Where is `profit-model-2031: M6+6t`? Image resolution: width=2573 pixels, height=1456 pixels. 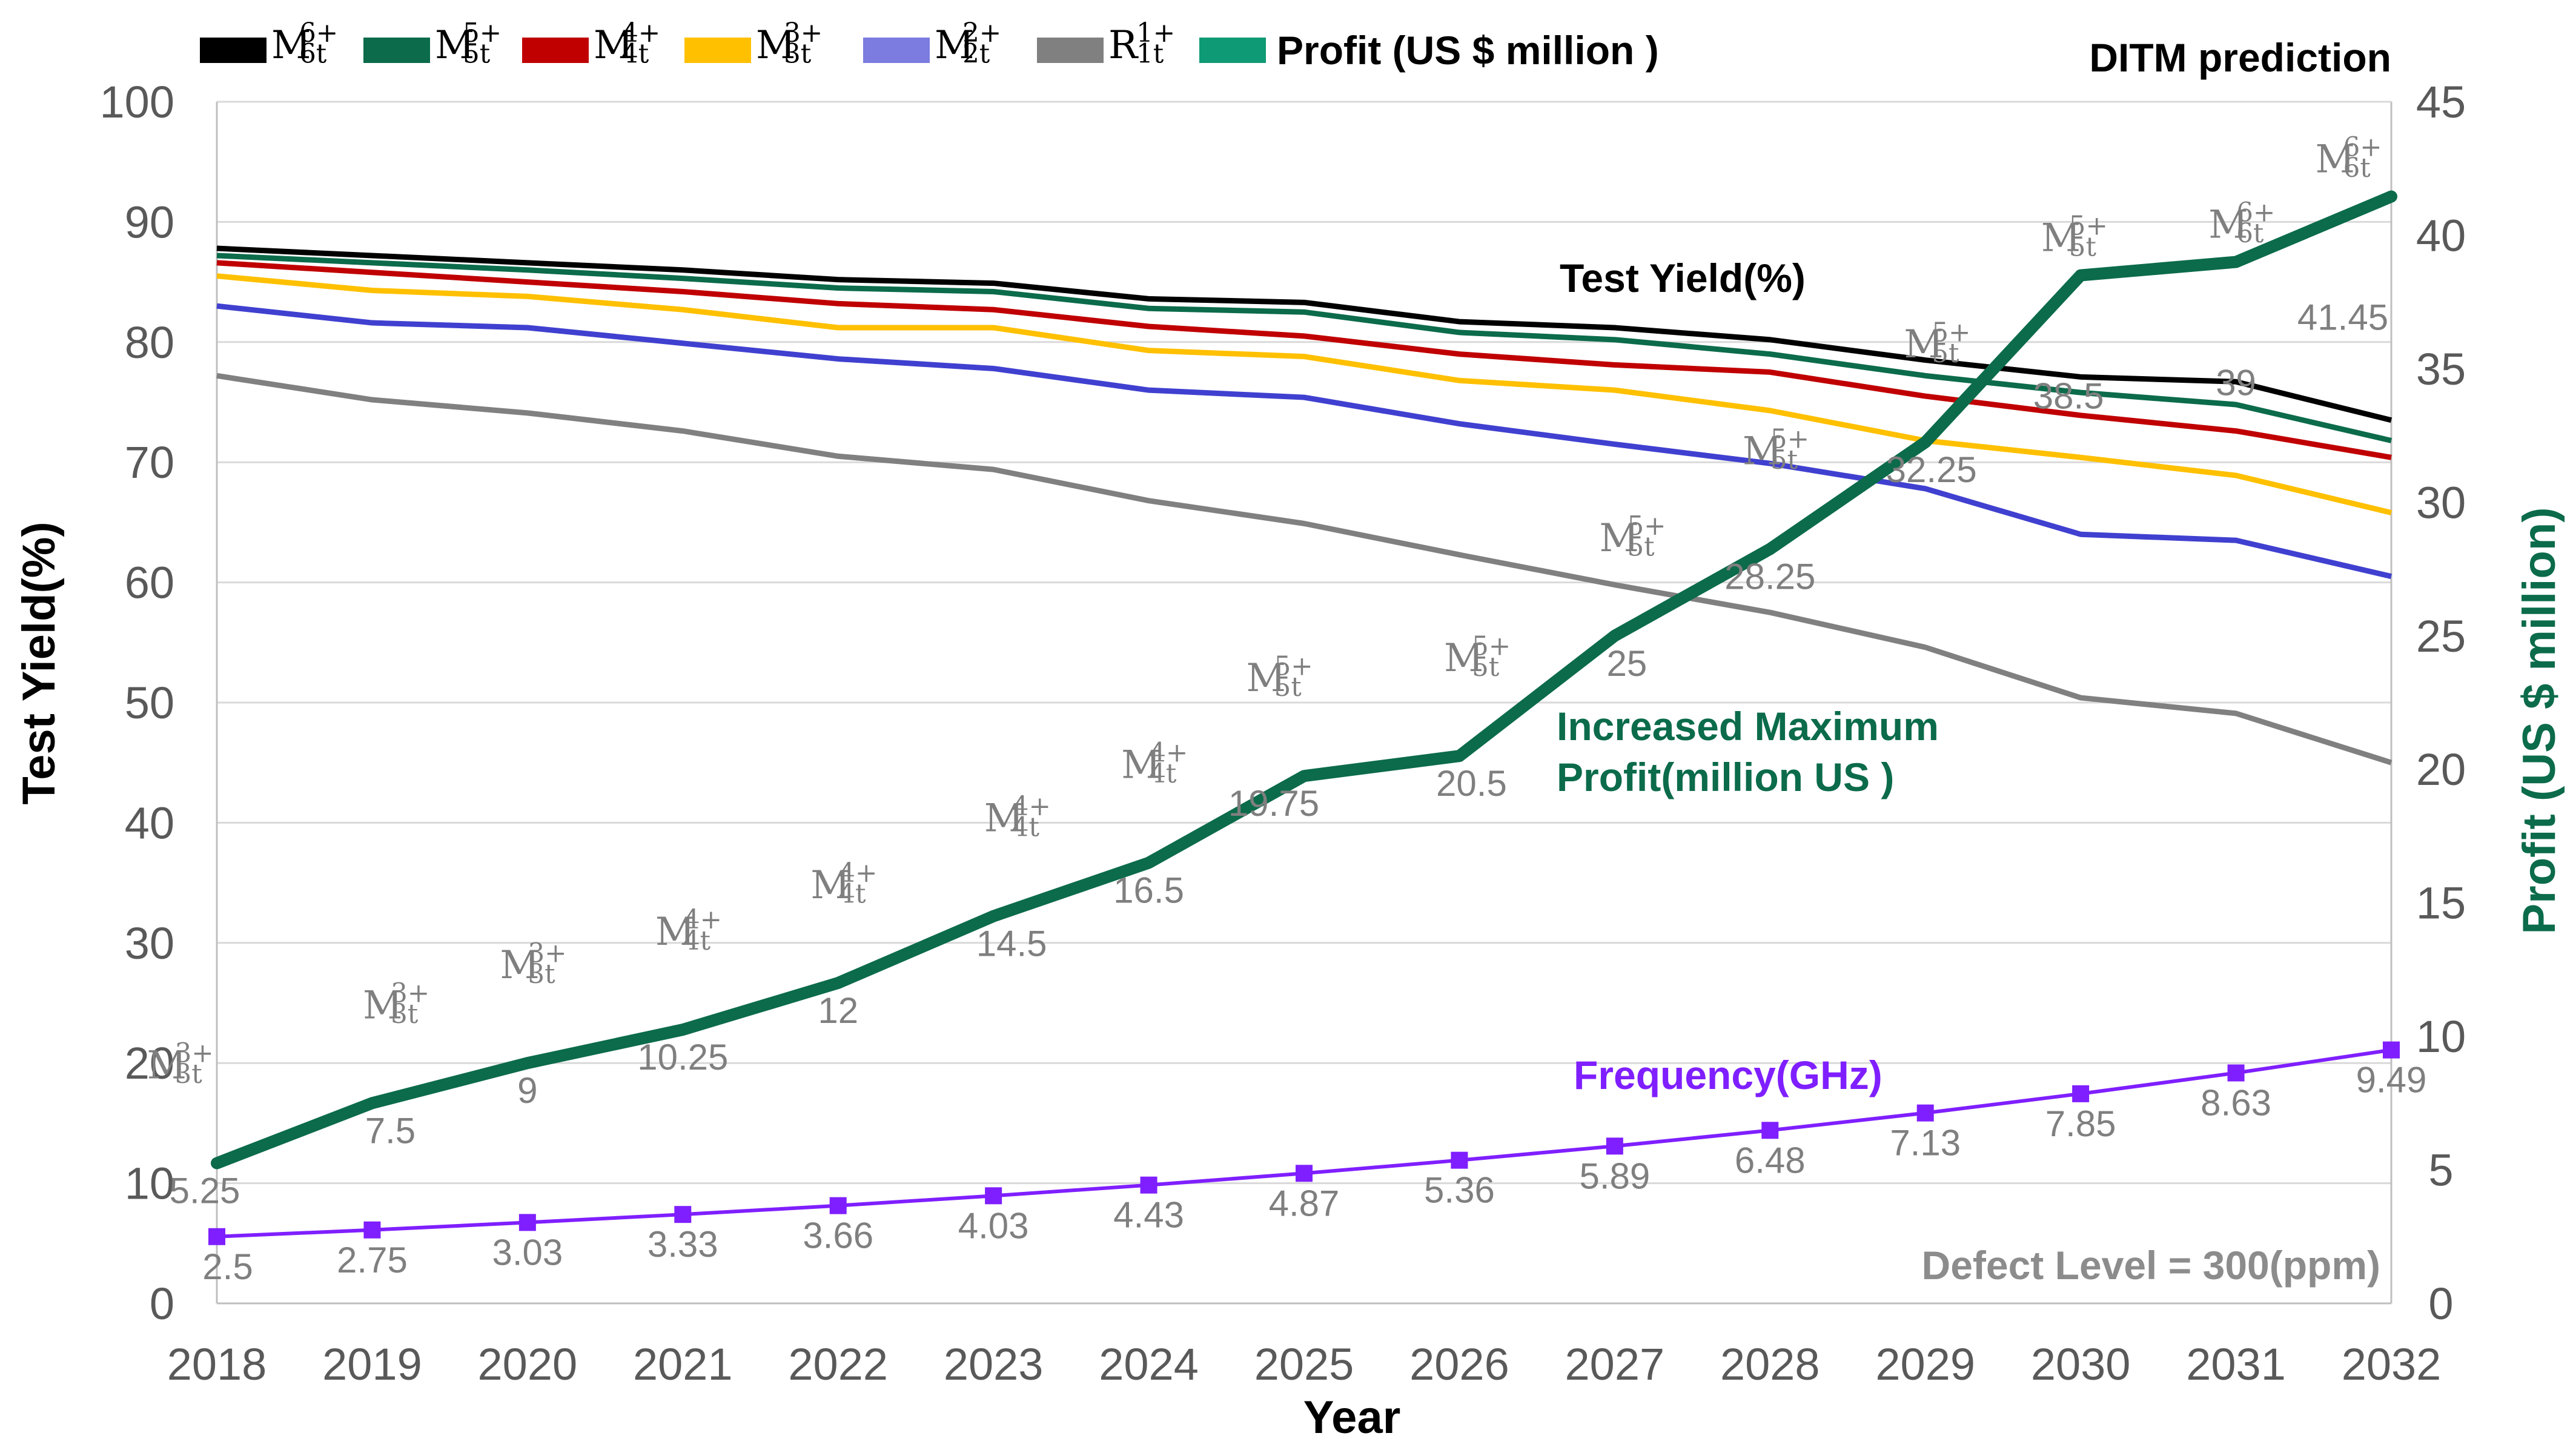
profit-model-2031: M6+6t is located at coordinates (2241, 224).